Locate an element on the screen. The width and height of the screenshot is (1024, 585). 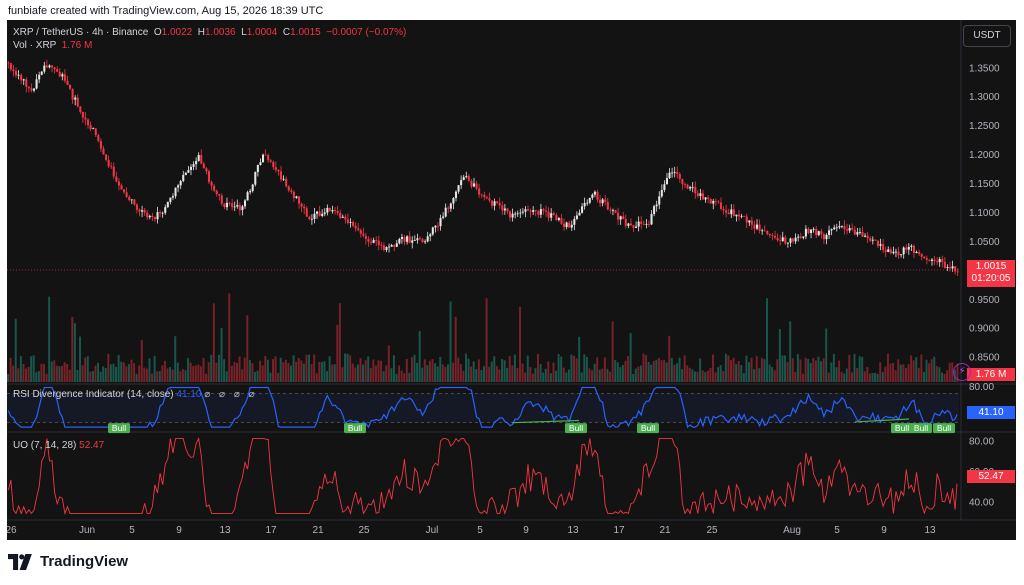
bull-signal-box is located at coordinates (119, 428).